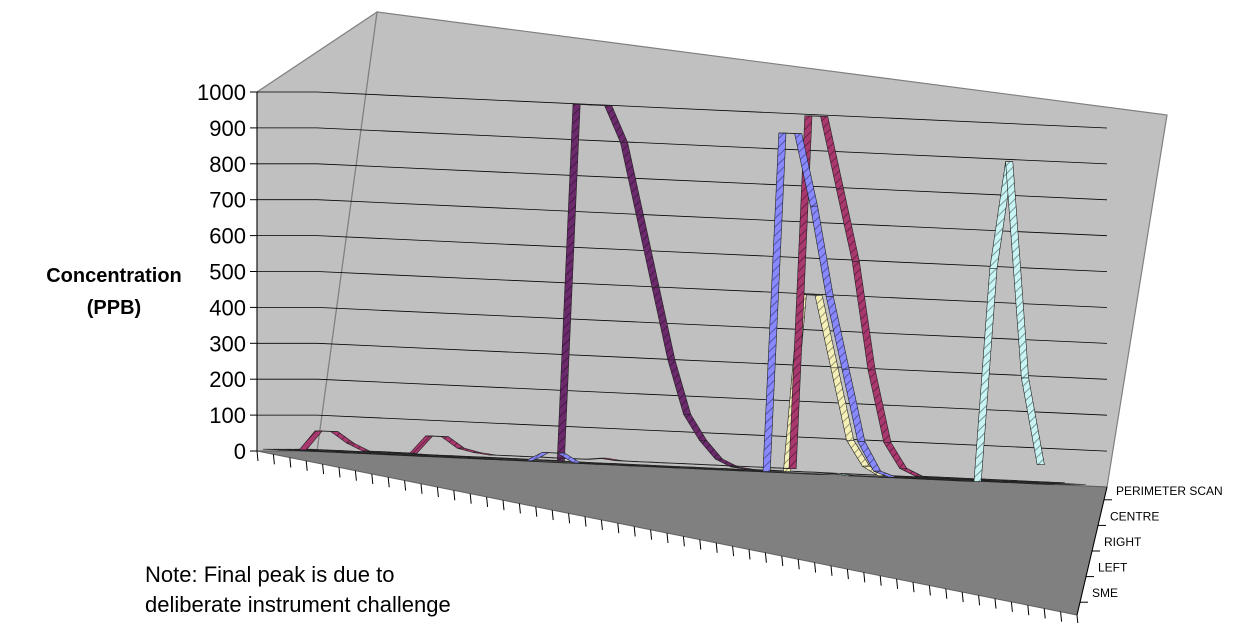 This screenshot has width=1247, height=623. What do you see at coordinates (1123, 542) in the screenshot?
I see `series-axis-label: RIGHT` at bounding box center [1123, 542].